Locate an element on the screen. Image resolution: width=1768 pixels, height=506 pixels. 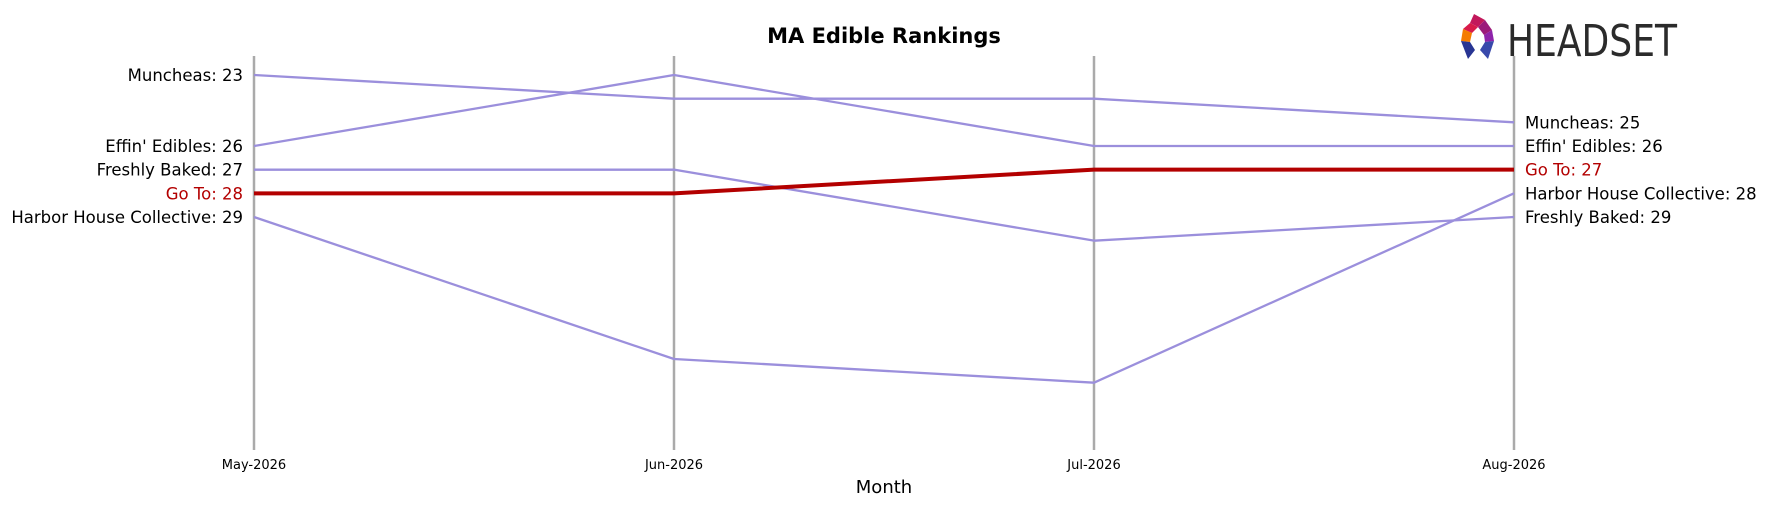
x-tick-label: Jun-2026 is located at coordinates (673, 465).